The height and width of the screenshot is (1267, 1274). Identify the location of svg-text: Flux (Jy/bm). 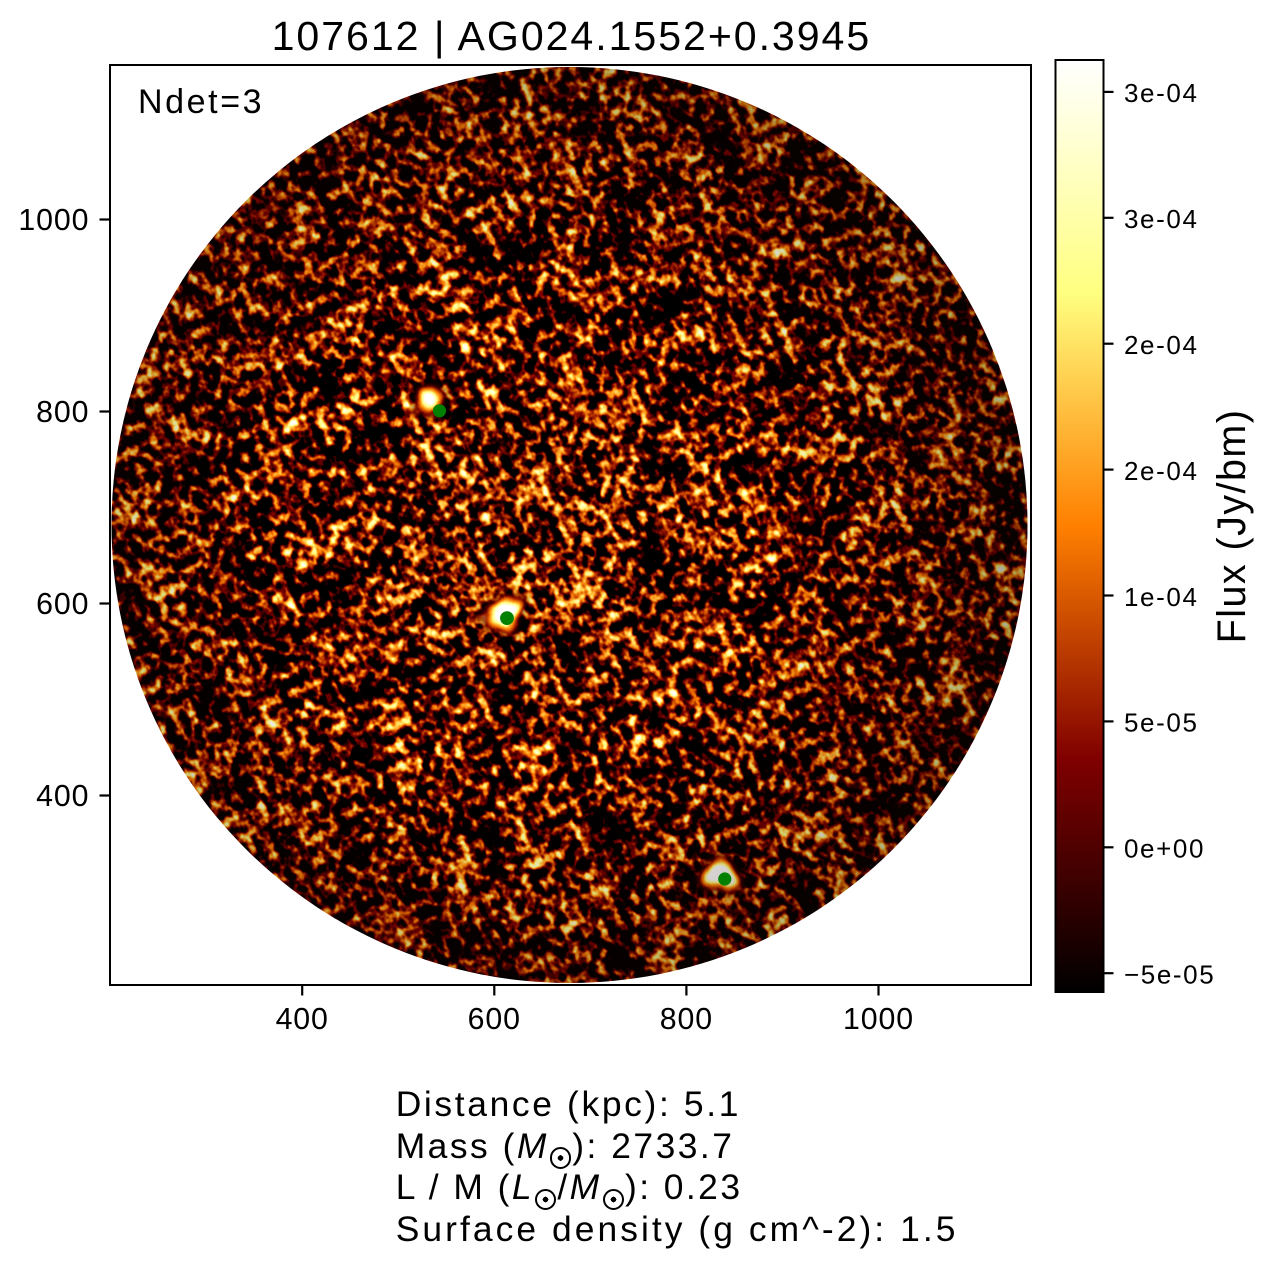
(1232, 526).